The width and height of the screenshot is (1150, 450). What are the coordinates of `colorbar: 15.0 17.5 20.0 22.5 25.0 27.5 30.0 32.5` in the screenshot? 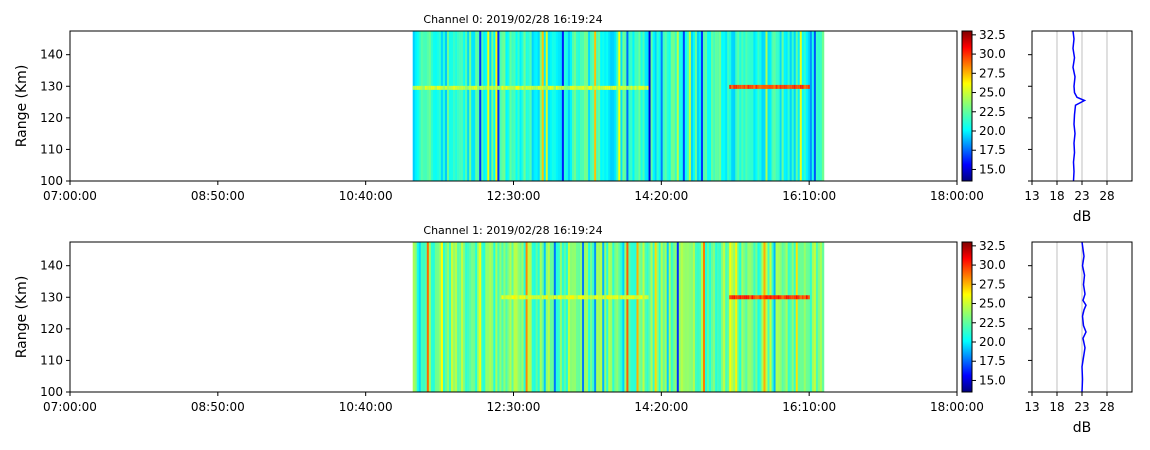 It's located at (983, 105).